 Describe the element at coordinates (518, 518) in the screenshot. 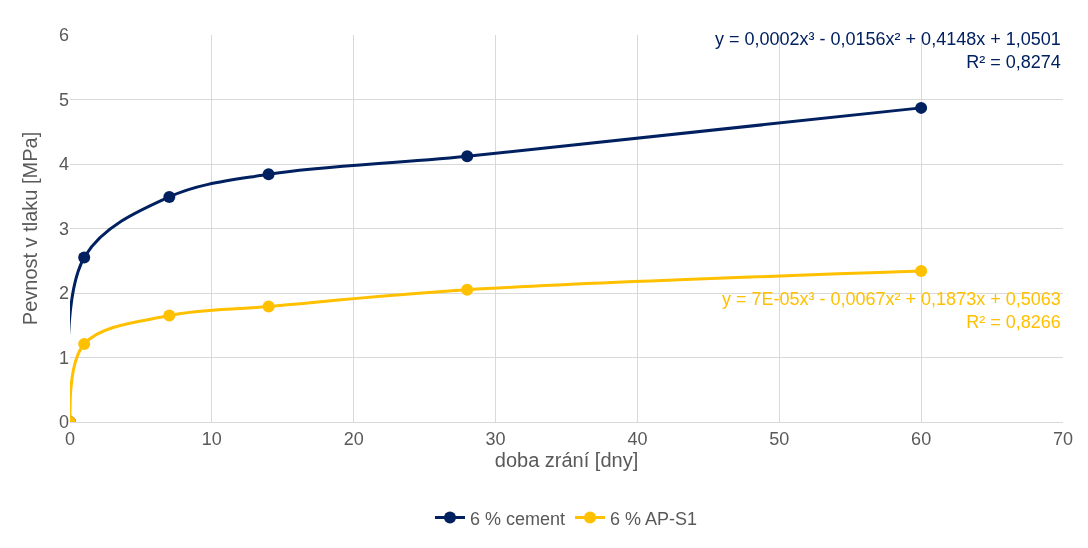

I see `legend-label: 6 % cement` at that location.